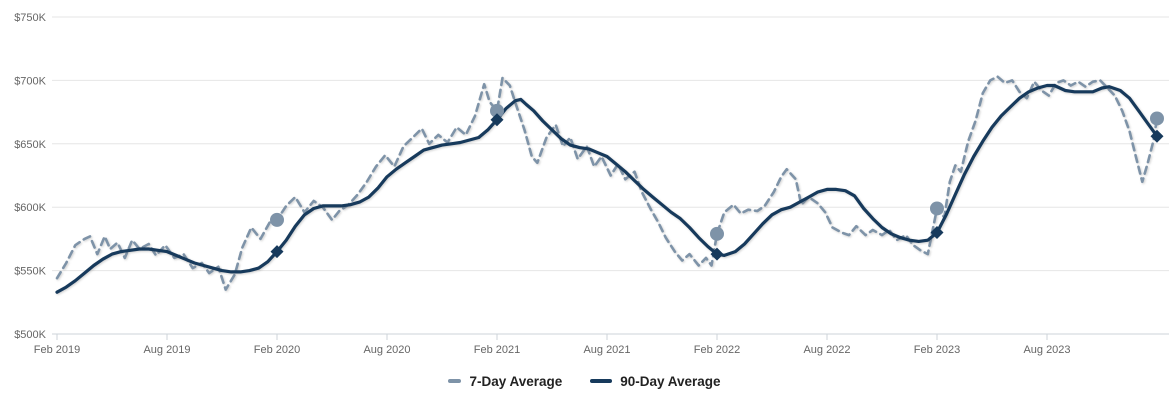 The width and height of the screenshot is (1169, 404). Describe the element at coordinates (30, 335) in the screenshot. I see `y-tick-label: $500K` at that location.